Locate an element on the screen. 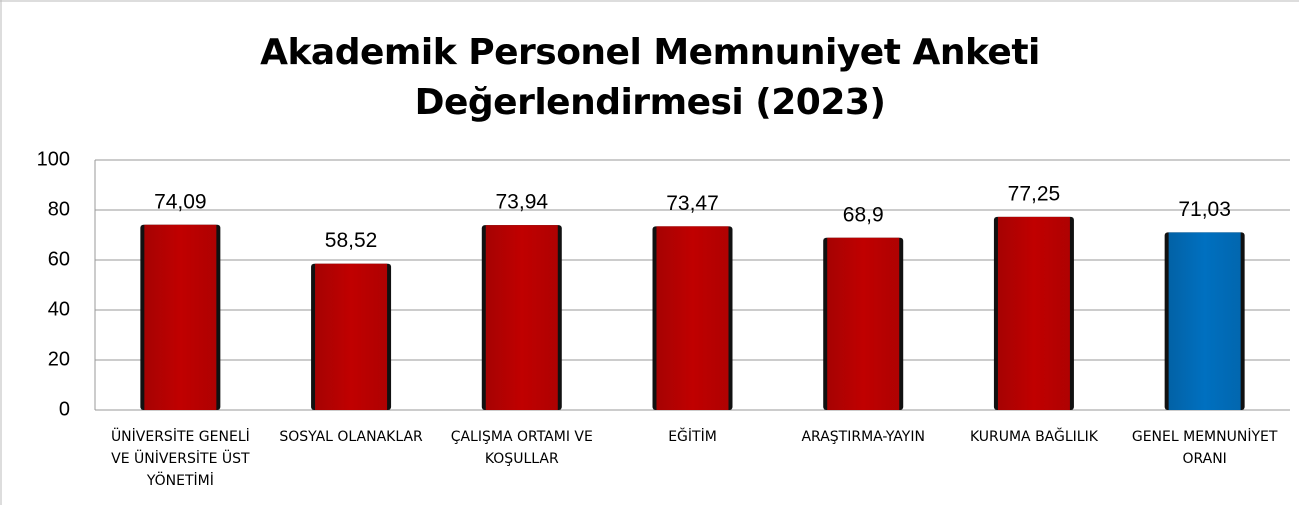 The width and height of the screenshot is (1299, 505). data-label: 73,47 is located at coordinates (692, 203).